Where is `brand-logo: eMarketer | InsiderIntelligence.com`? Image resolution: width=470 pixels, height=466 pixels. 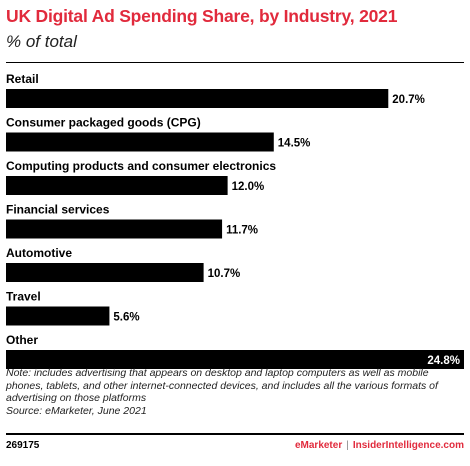
brand-logo: eMarketer | InsiderIntelligence.com is located at coordinates (379, 445).